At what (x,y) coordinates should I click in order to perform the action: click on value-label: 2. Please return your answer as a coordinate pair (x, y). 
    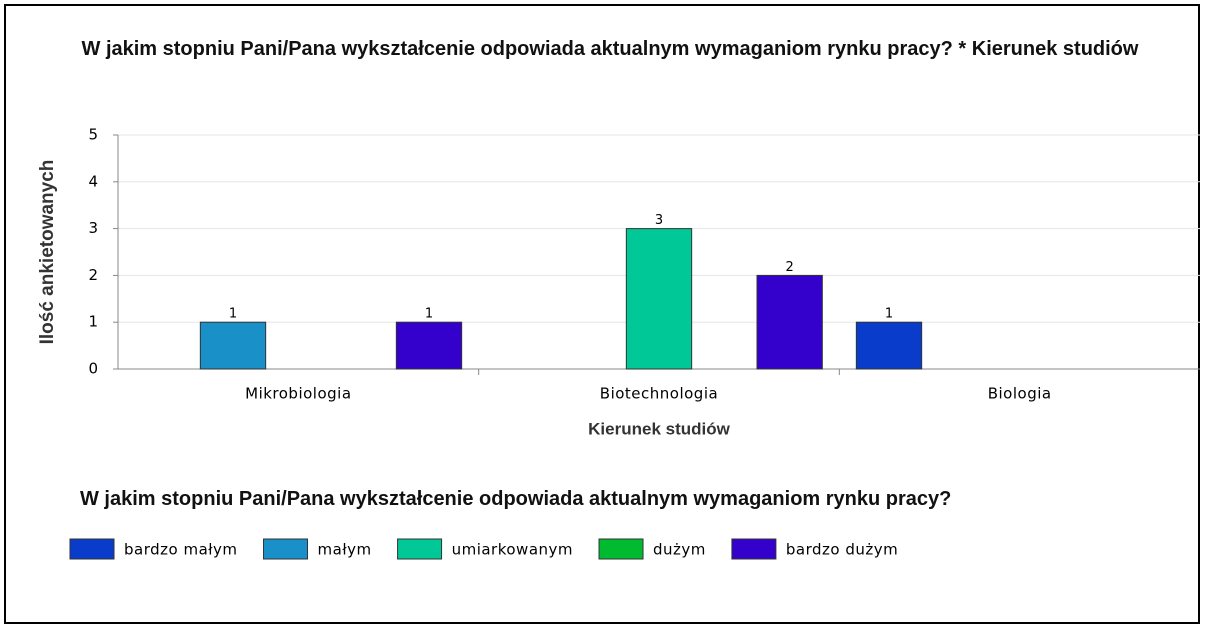
    Looking at the image, I should click on (790, 267).